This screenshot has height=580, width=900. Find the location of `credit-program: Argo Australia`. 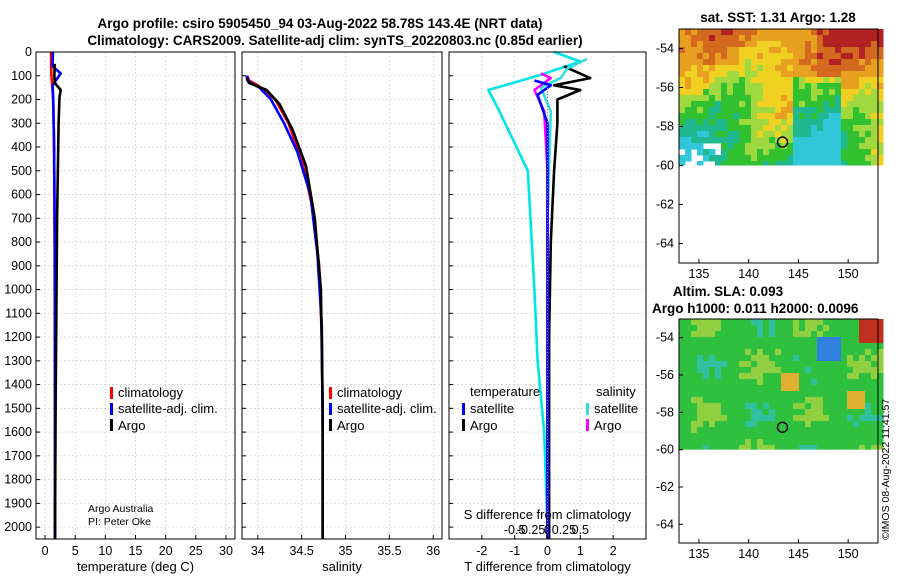

credit-program: Argo Australia is located at coordinates (121, 509).